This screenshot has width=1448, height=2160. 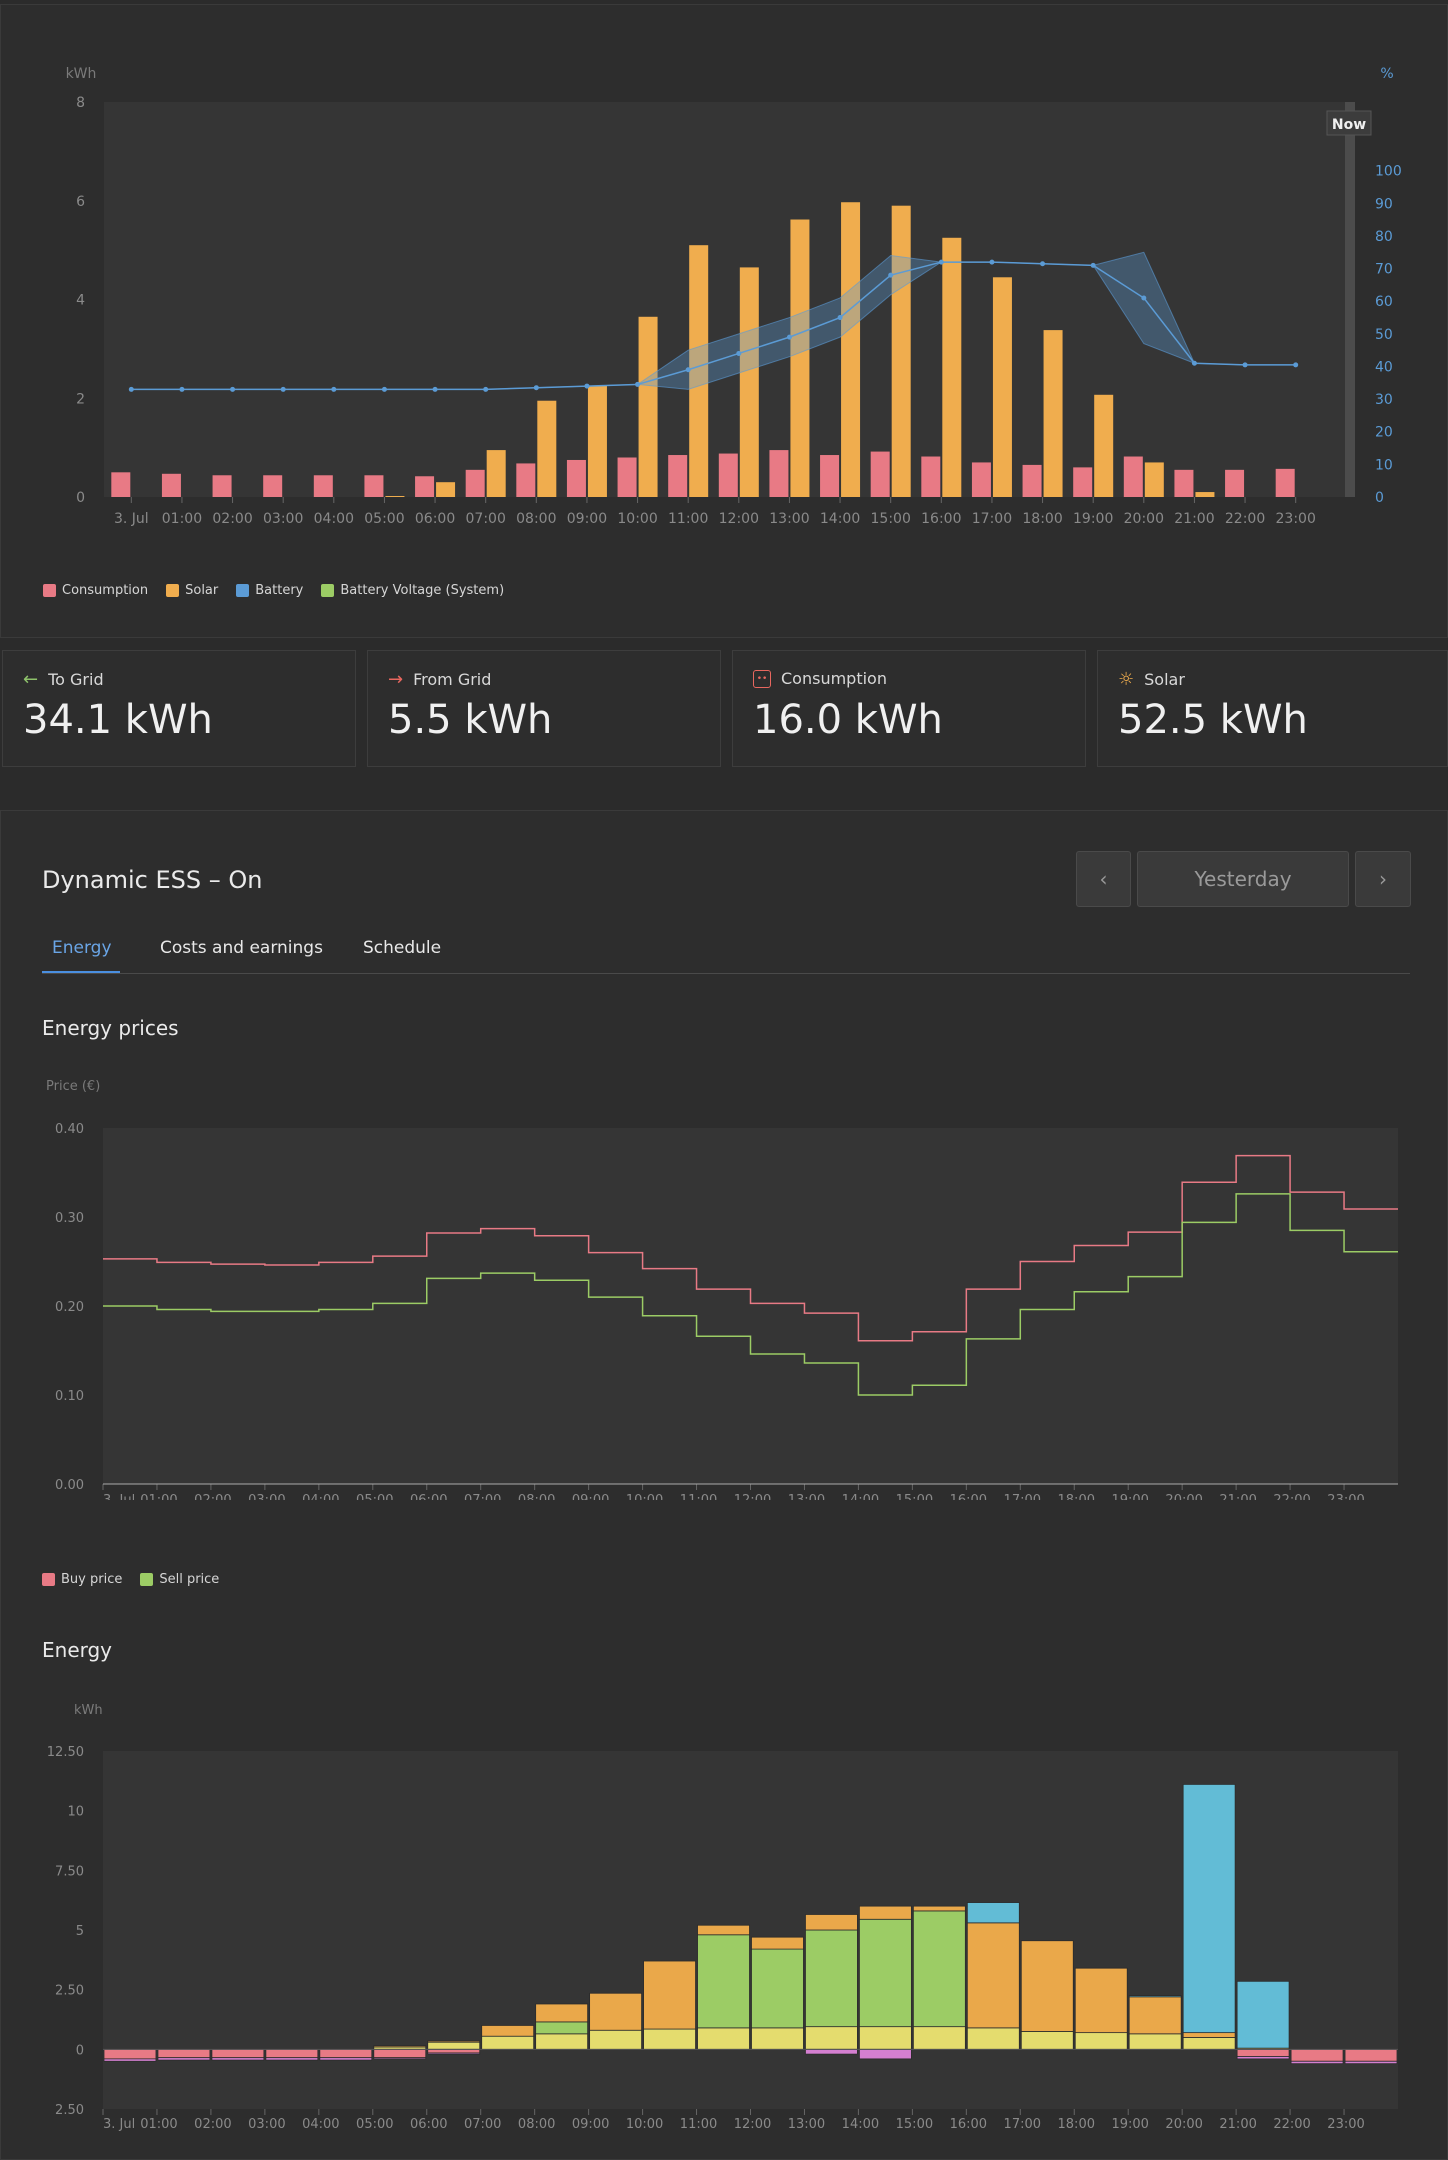 What do you see at coordinates (1243, 879) in the screenshot?
I see `date-picker-button: Yesterday` at bounding box center [1243, 879].